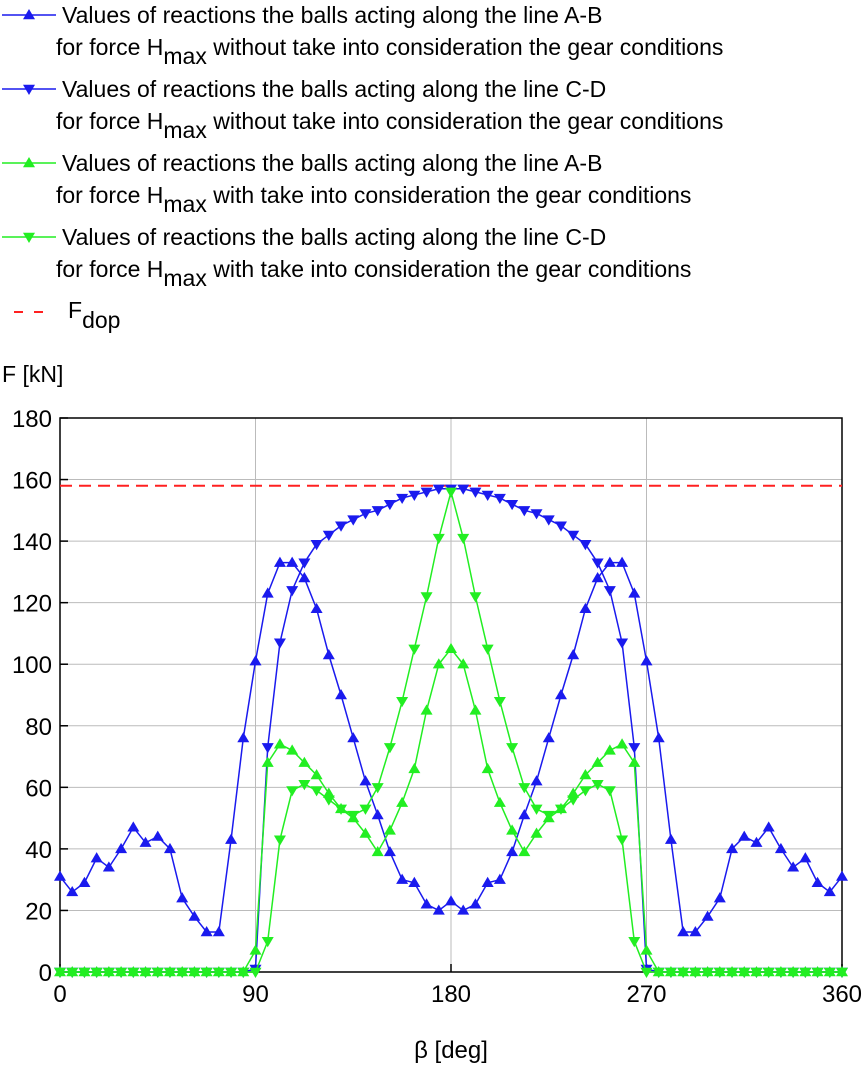 The width and height of the screenshot is (866, 1071). What do you see at coordinates (94, 315) in the screenshot?
I see `legend-label: Fdop` at bounding box center [94, 315].